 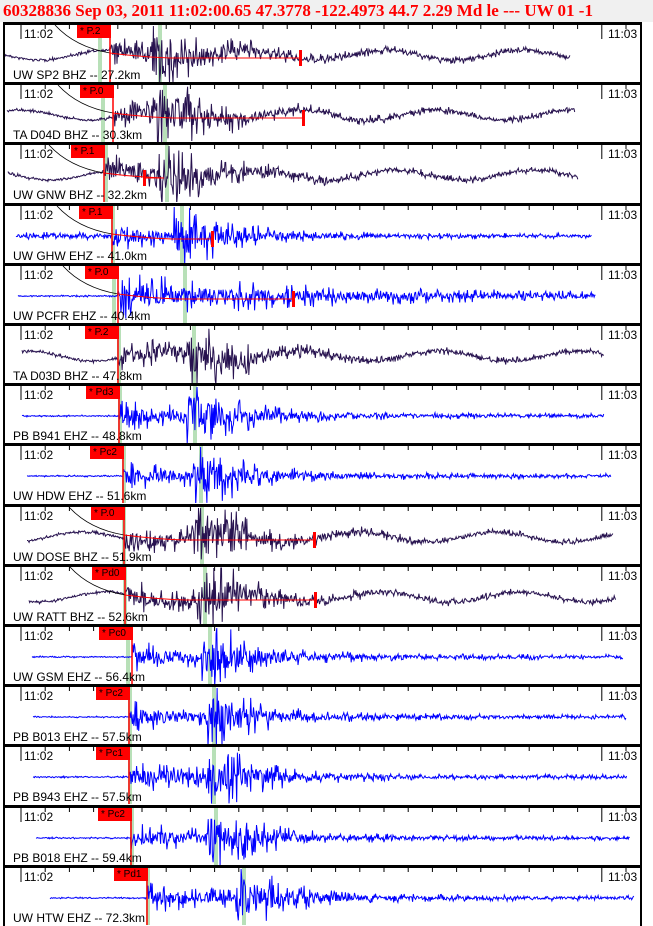 I want to click on channel-label: PB B018 EHZ -- 59.4km, so click(x=77, y=857).